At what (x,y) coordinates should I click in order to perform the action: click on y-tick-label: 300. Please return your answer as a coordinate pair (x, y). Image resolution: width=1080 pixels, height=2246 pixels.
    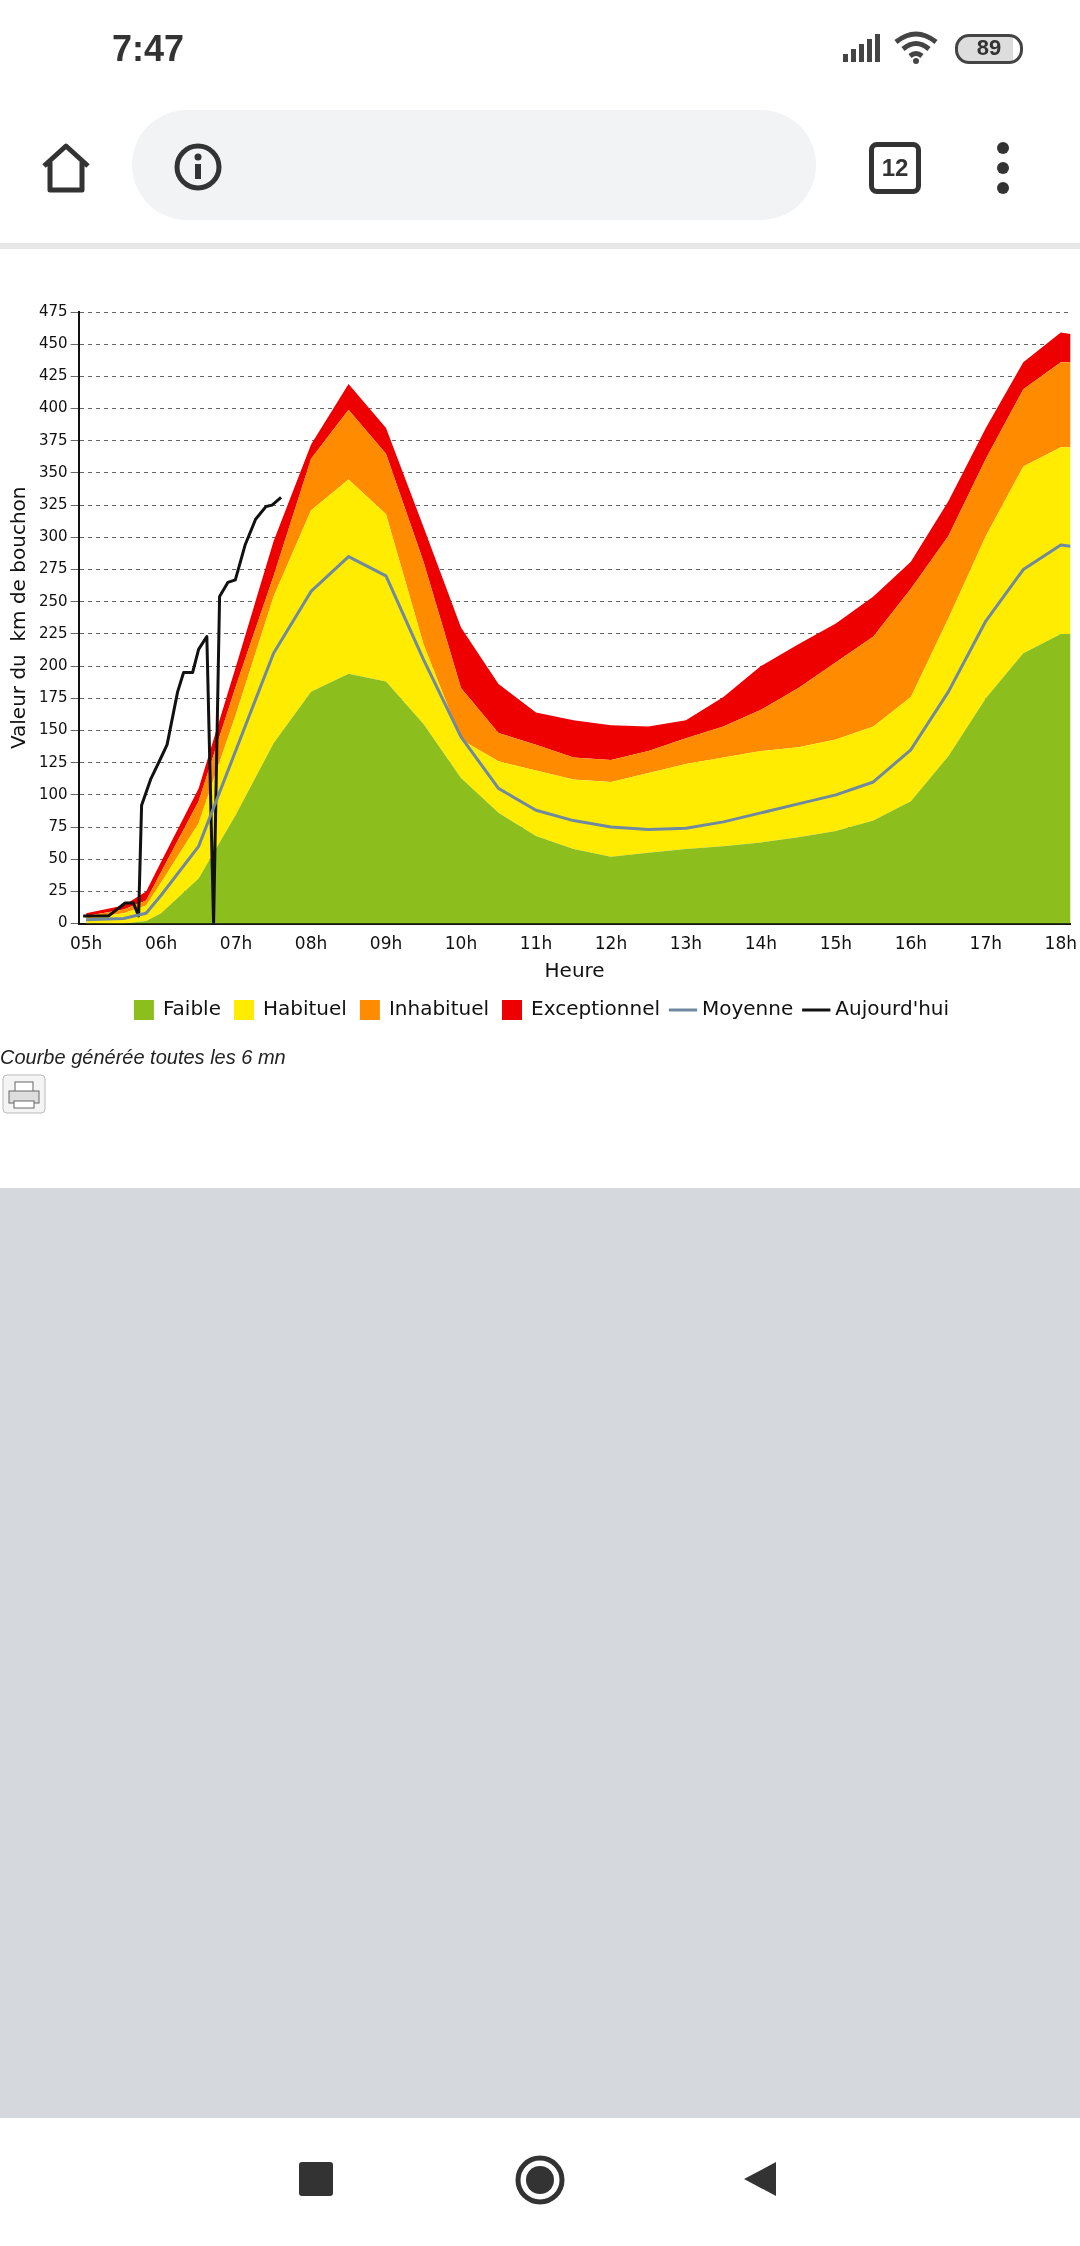
    Looking at the image, I should click on (53, 536).